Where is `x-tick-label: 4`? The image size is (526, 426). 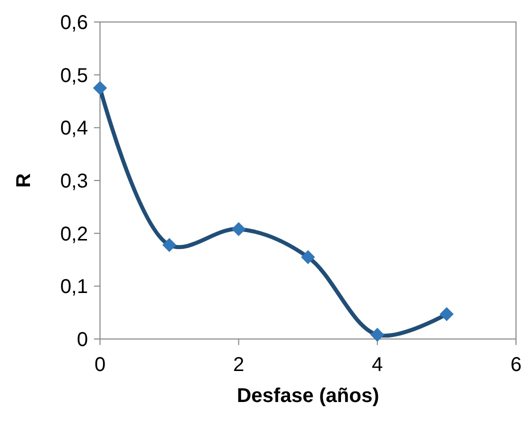 x-tick-label: 4 is located at coordinates (377, 365).